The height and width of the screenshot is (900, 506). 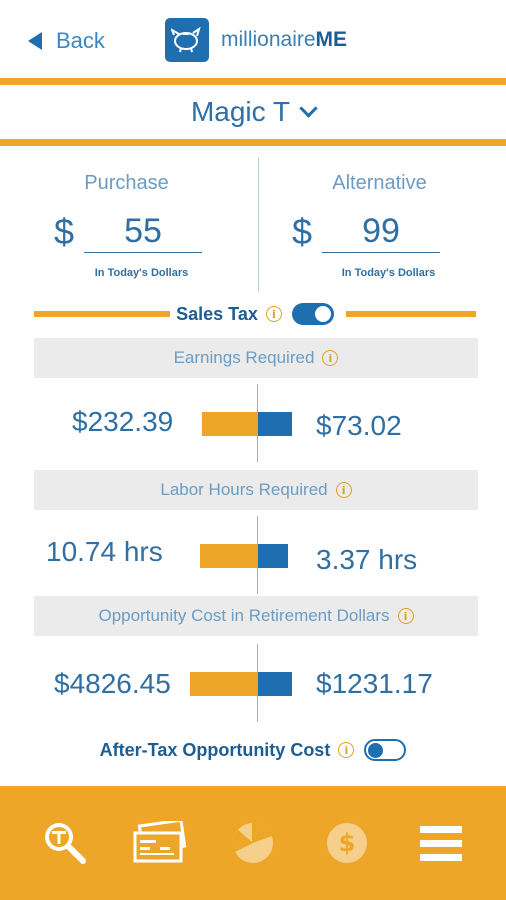 I want to click on item-selector-dropdown: Magic T, so click(x=253, y=112).